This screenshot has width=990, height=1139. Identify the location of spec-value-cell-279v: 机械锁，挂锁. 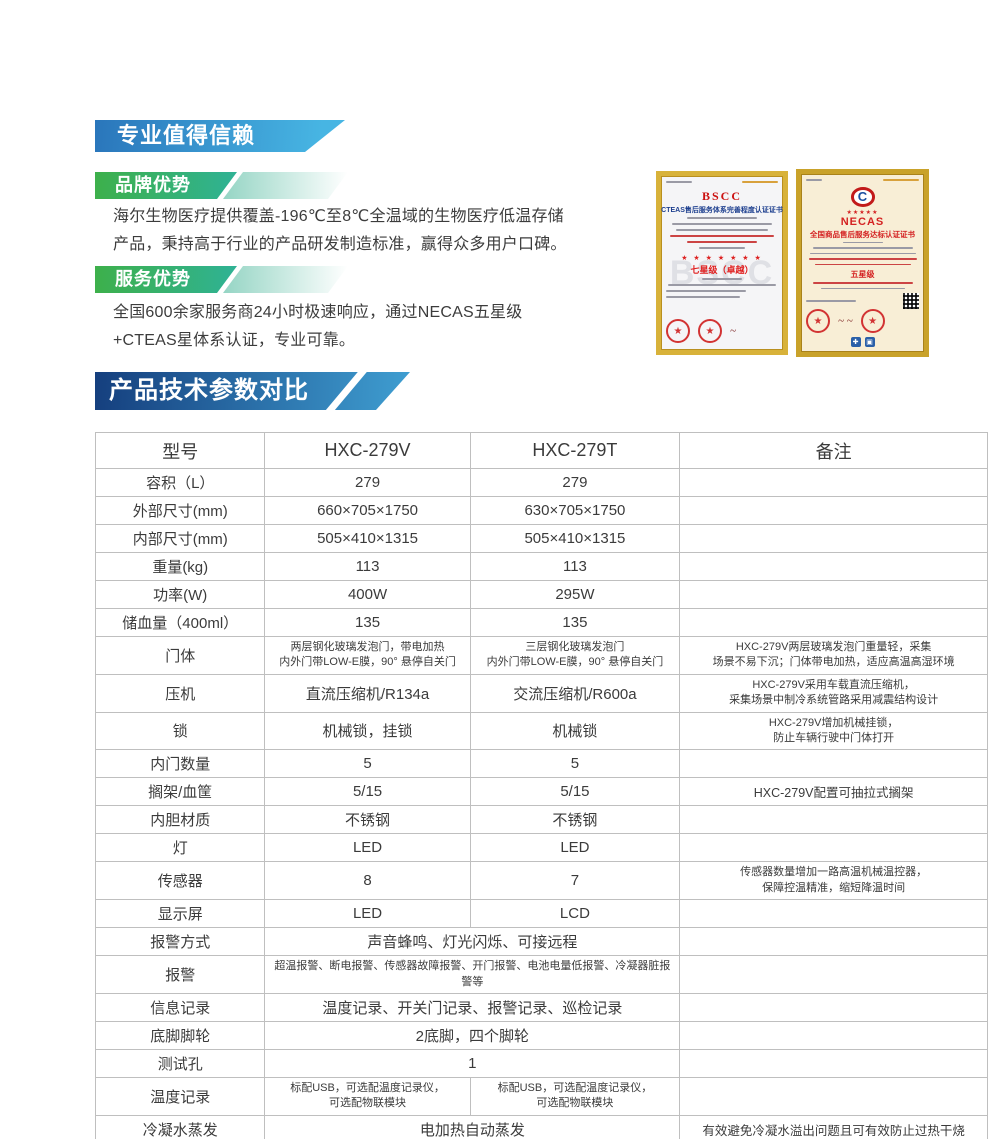
(367, 731).